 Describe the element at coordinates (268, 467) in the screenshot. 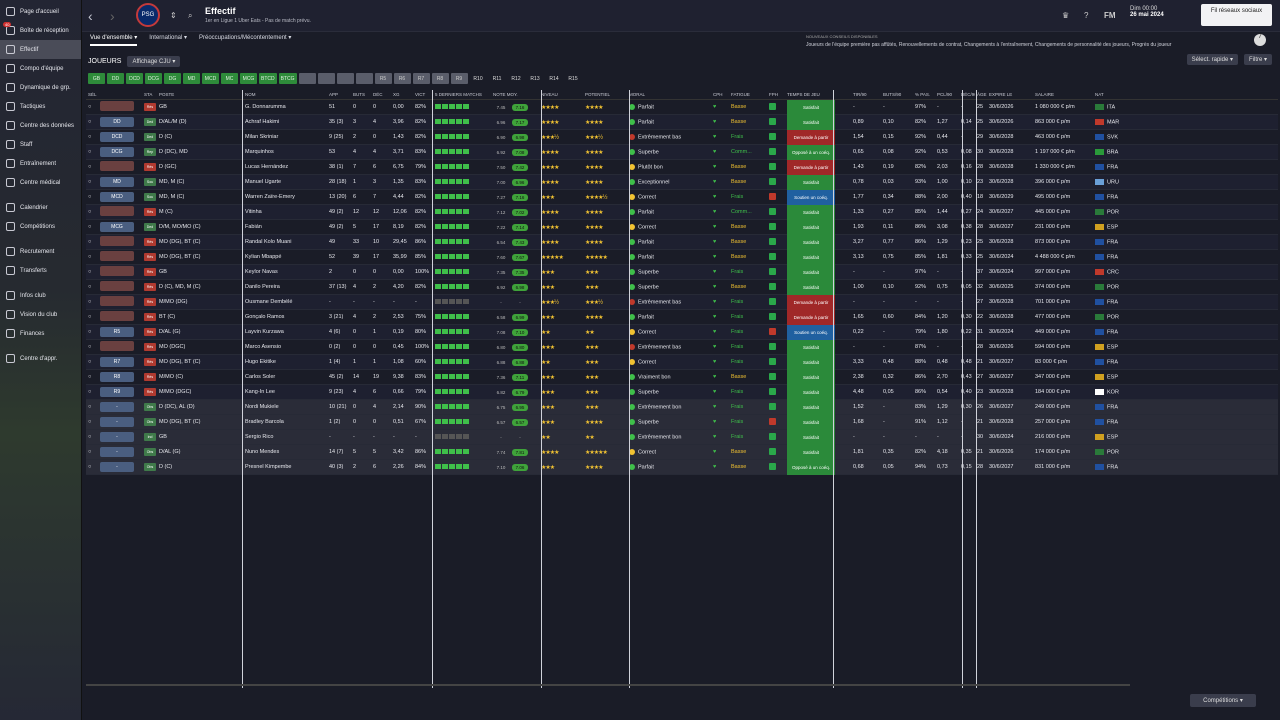

I see `player-name: Presnel Kimpembe` at that location.